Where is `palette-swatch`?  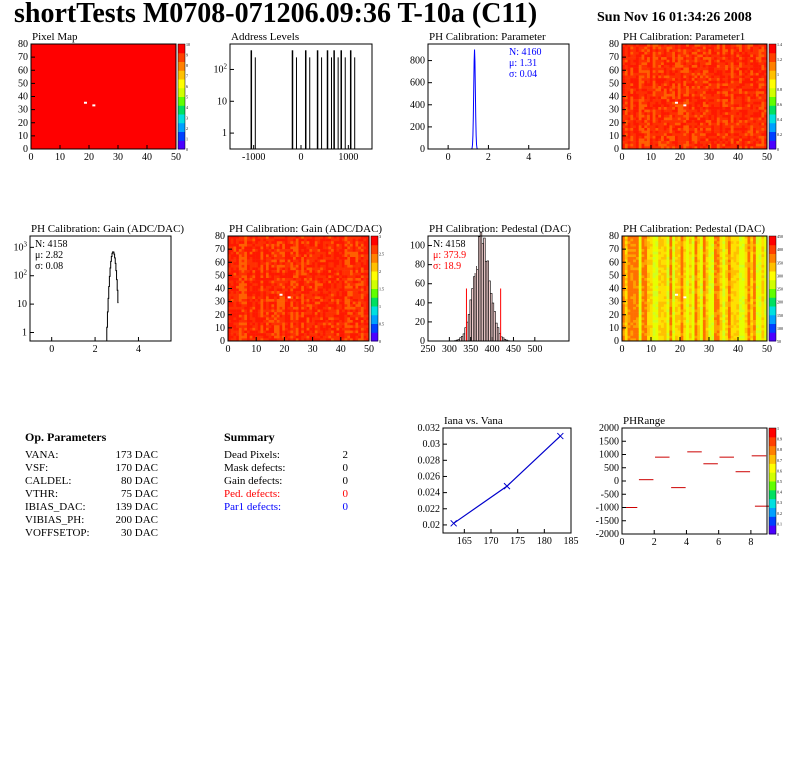
palette-swatch is located at coordinates (772, 127).